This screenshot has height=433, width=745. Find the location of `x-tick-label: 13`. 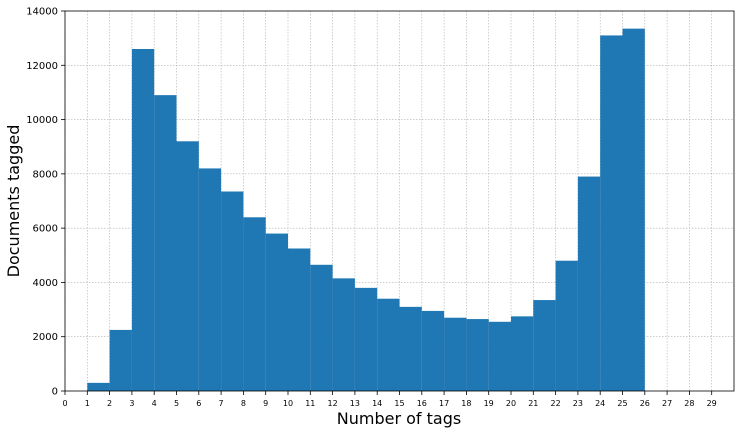

x-tick-label: 13 is located at coordinates (355, 403).